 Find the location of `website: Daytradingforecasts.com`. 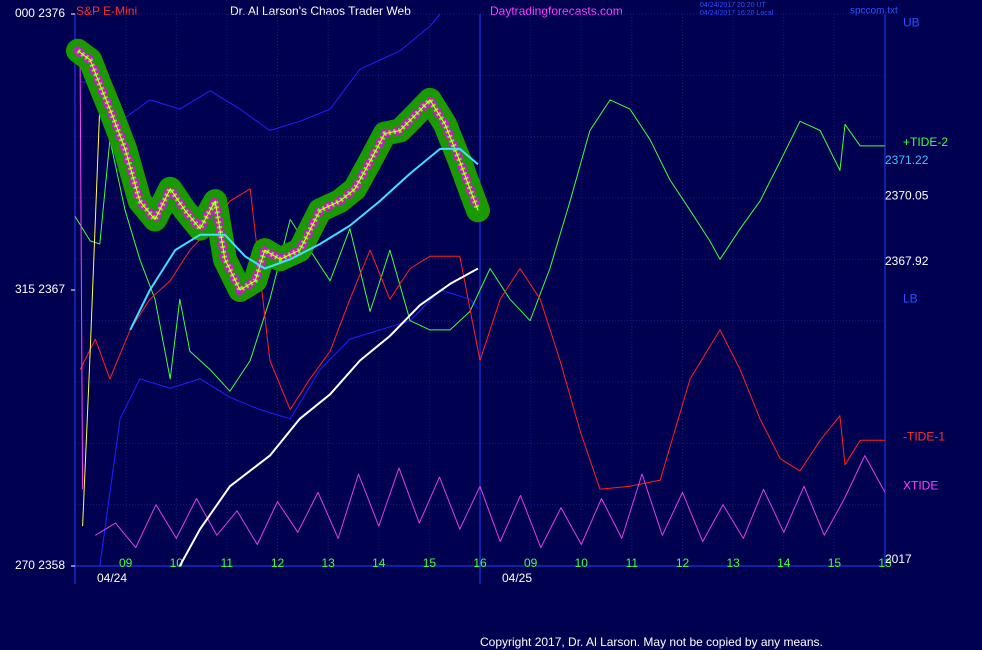

website: Daytradingforecasts.com is located at coordinates (556, 11).